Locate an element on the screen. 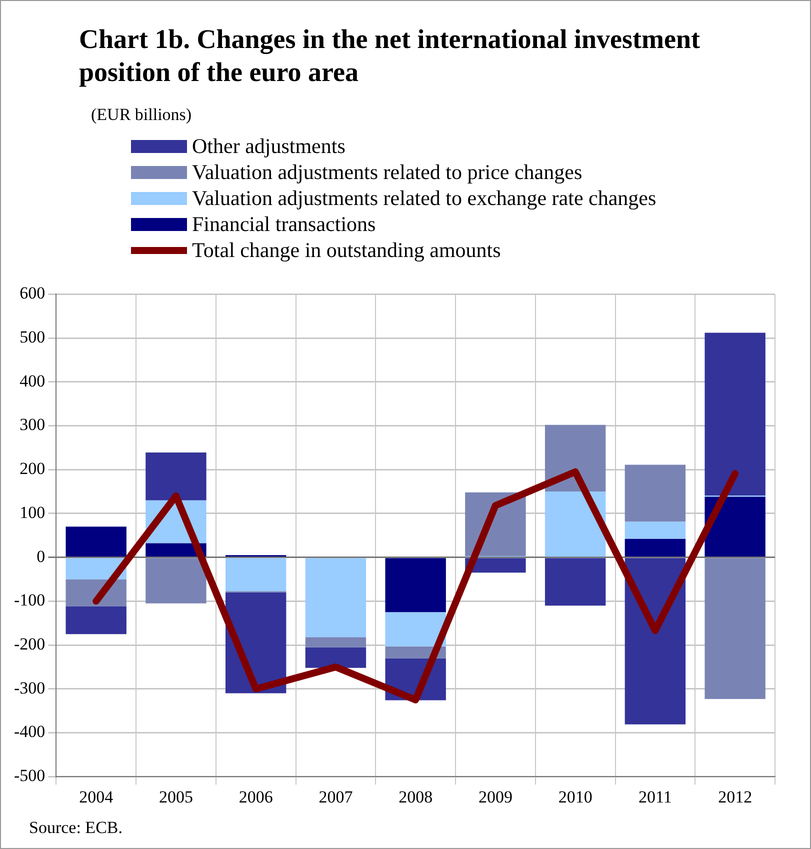 This screenshot has height=849, width=811. source-note: Source: ECB. is located at coordinates (75, 828).